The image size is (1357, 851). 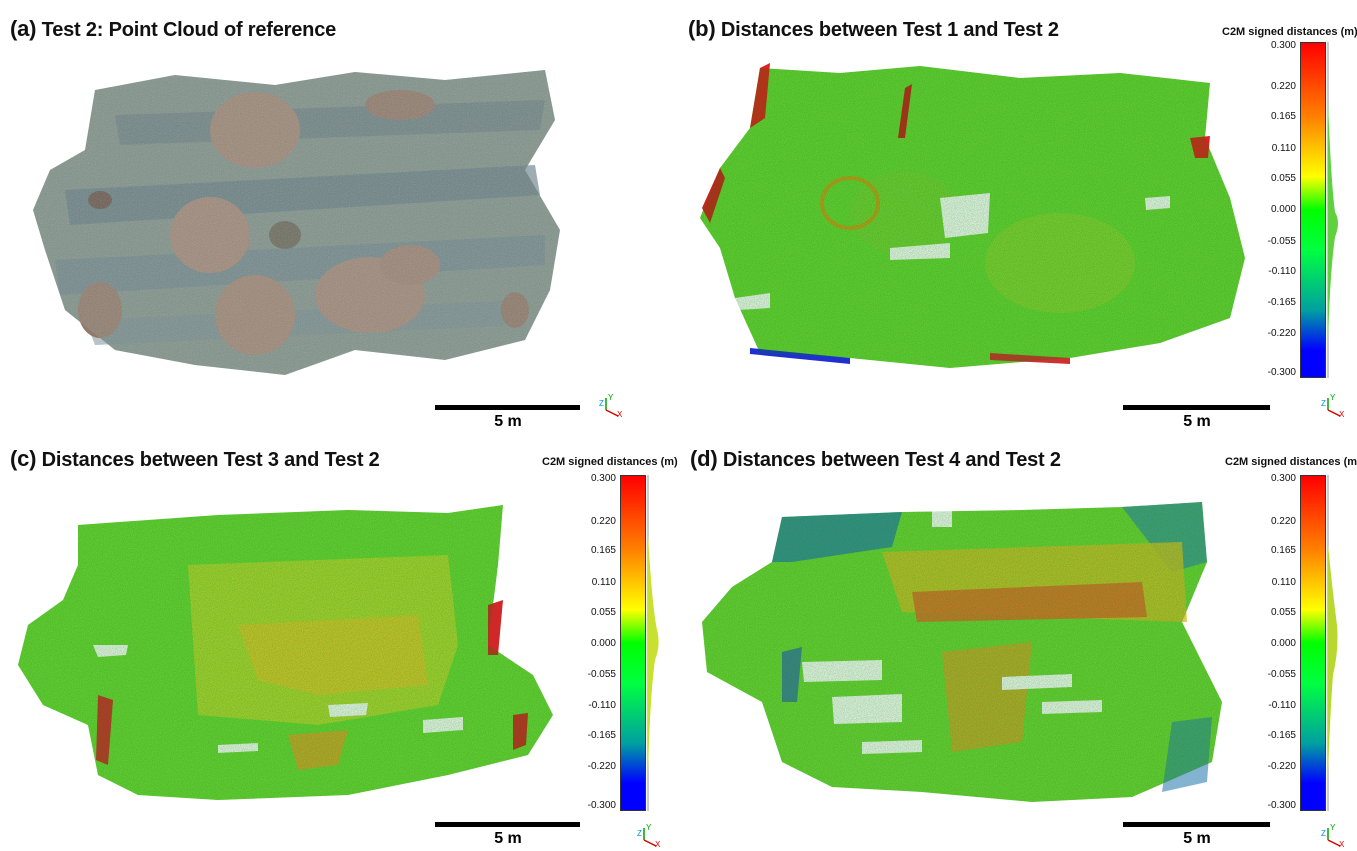 What do you see at coordinates (704, 458) in the screenshot?
I see `panel-d-tag: (d)` at bounding box center [704, 458].